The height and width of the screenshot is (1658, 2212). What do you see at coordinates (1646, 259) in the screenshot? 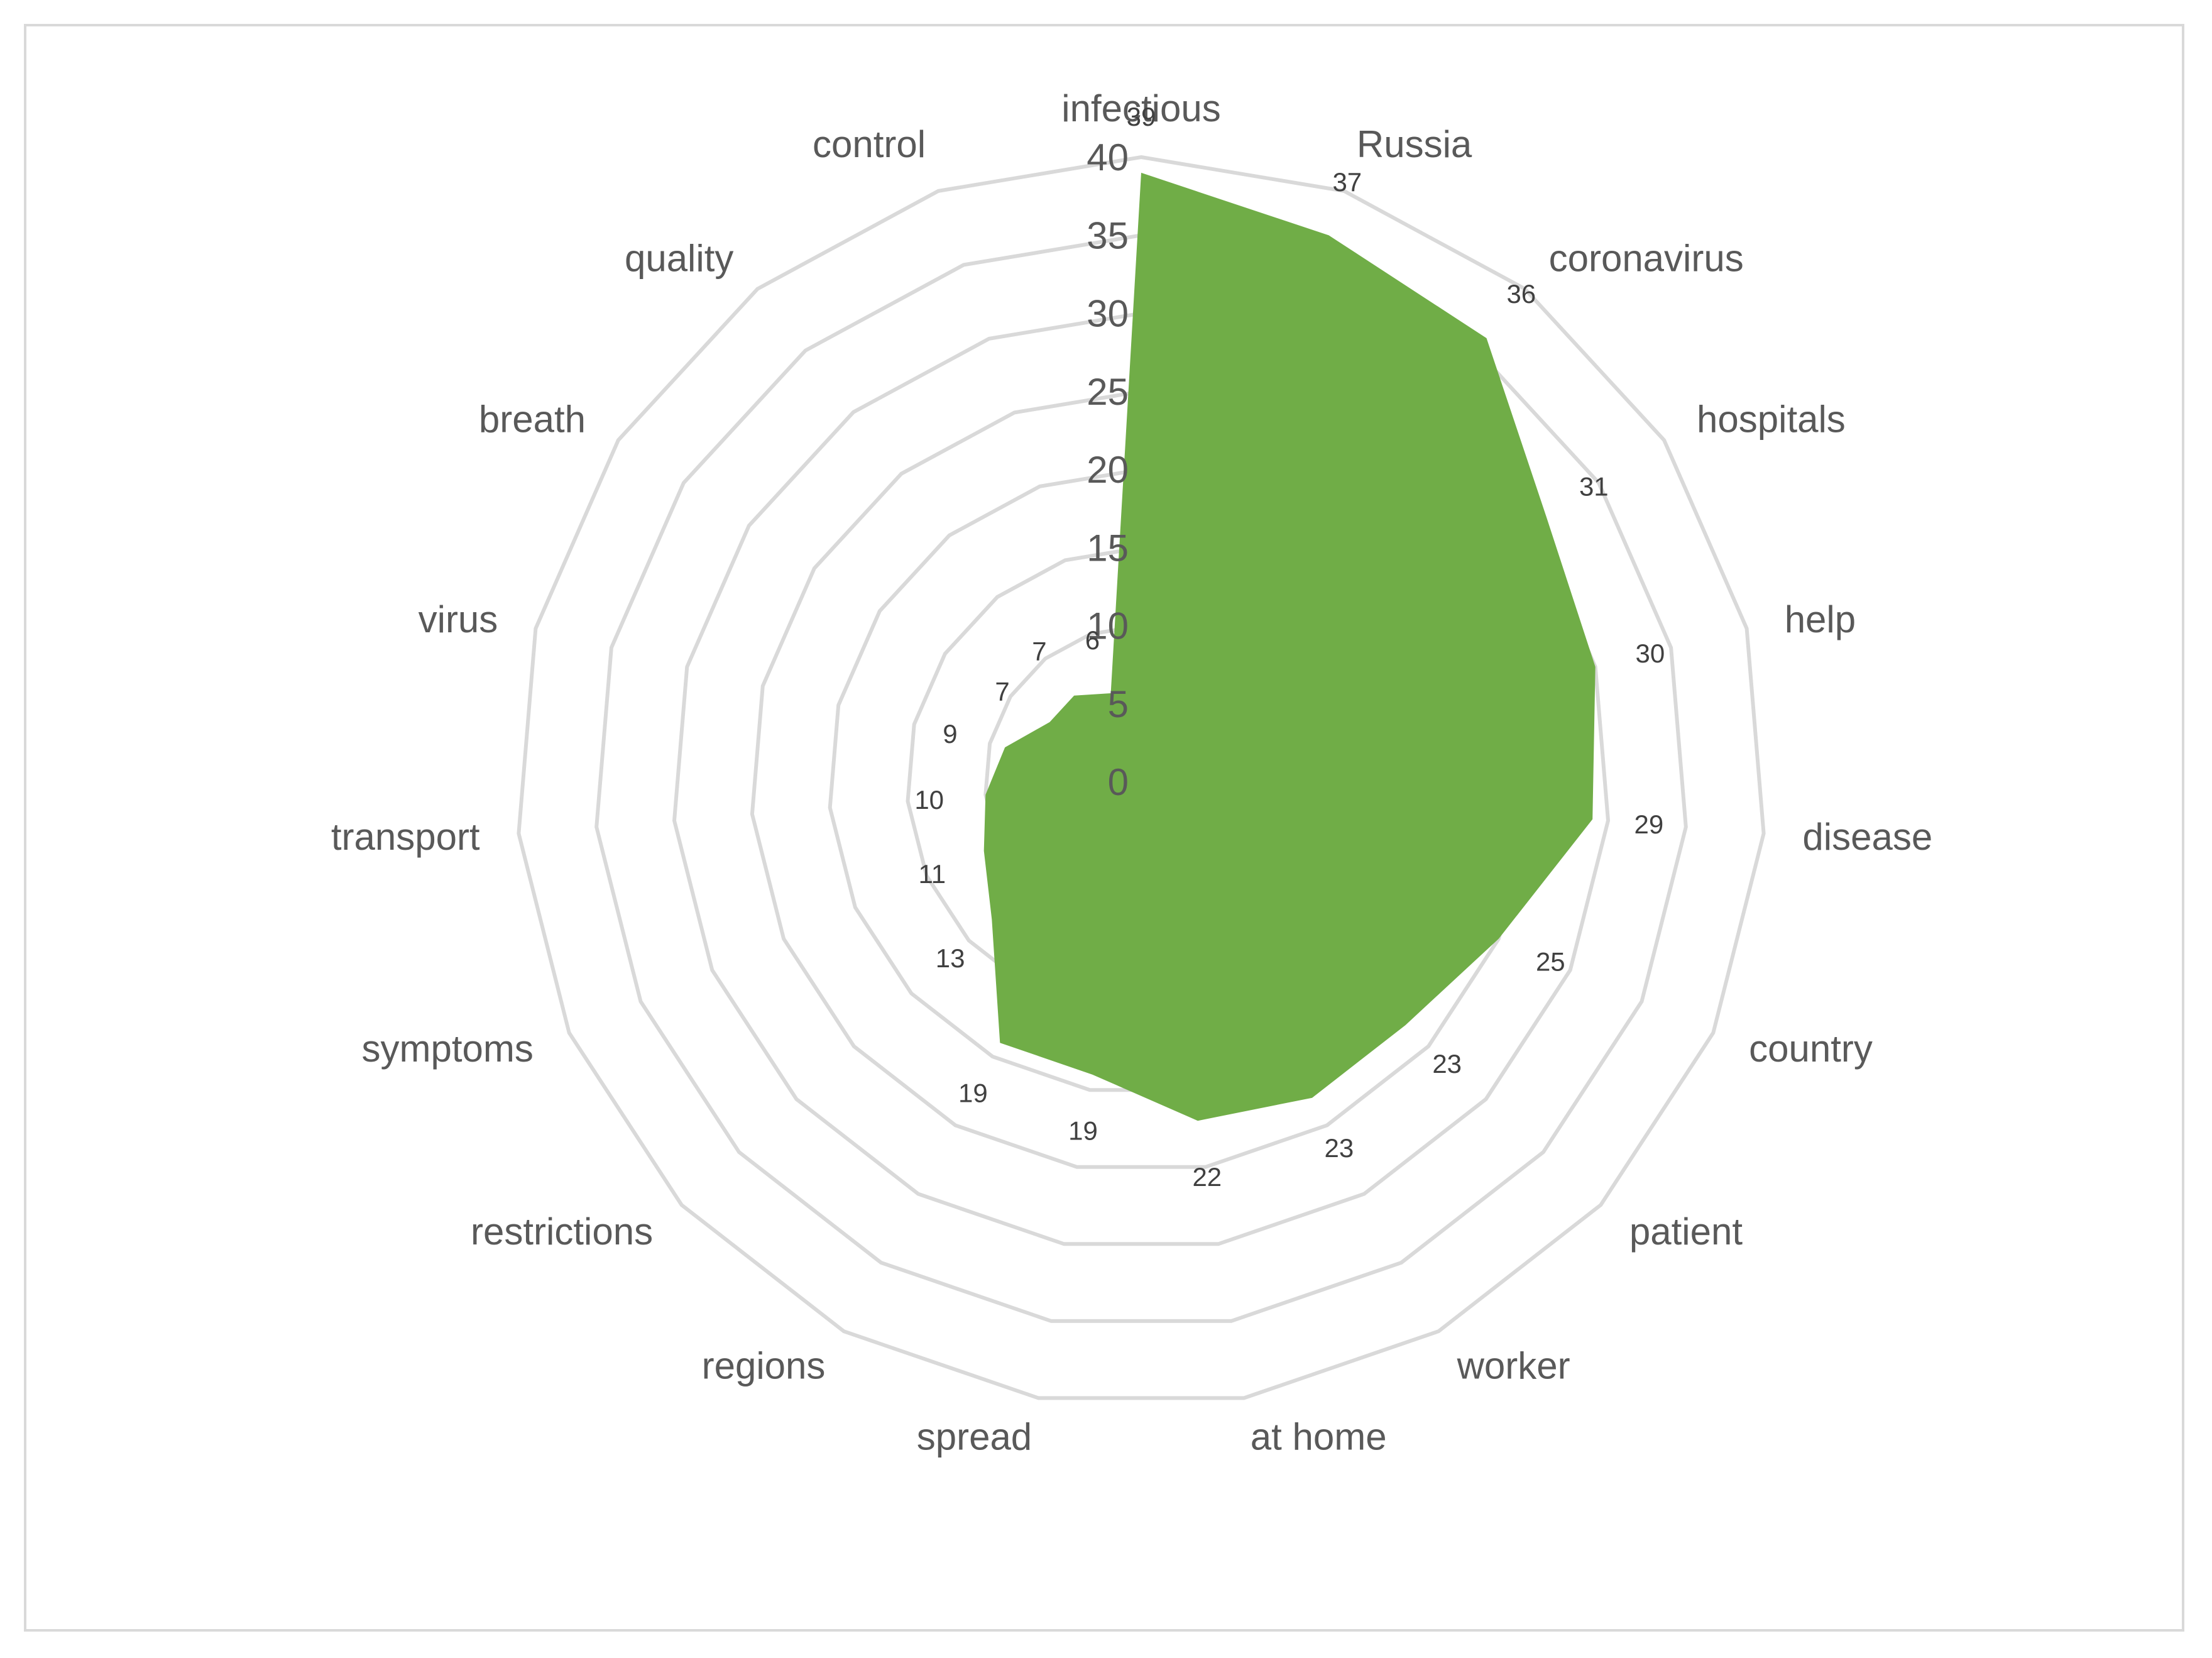
I see `category-label: coronavirus` at bounding box center [1646, 259].